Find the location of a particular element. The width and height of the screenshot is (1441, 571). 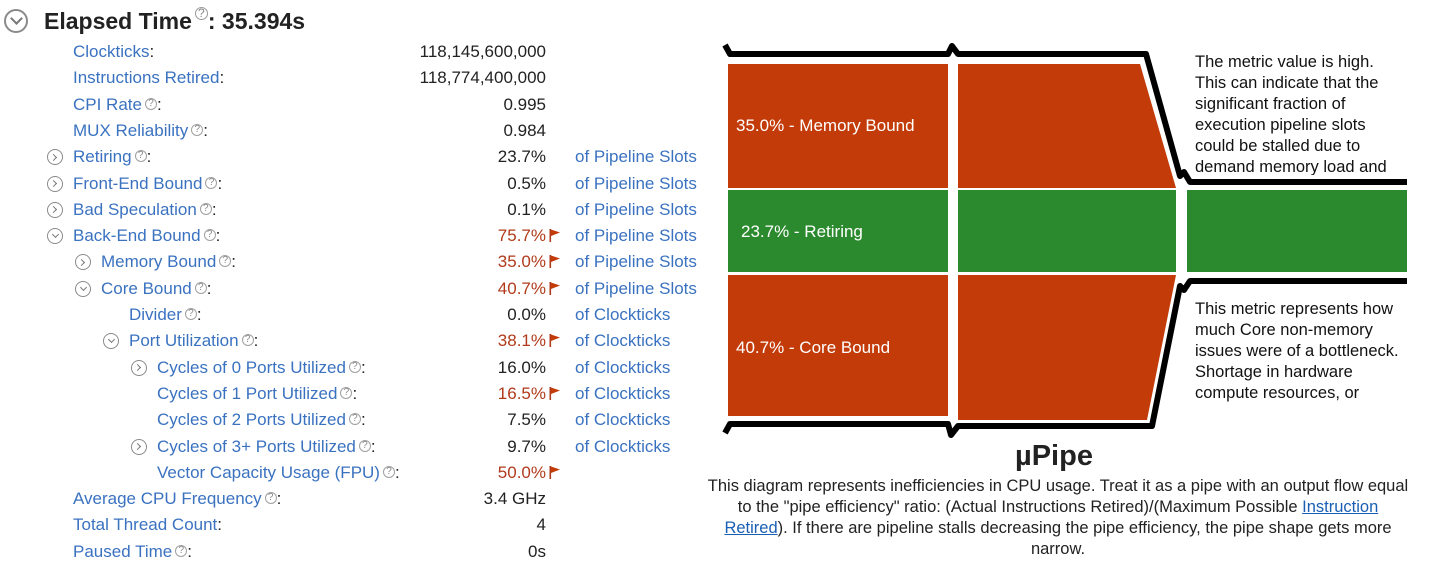

metric-name: Total Thread Count: is located at coordinates (147, 525).